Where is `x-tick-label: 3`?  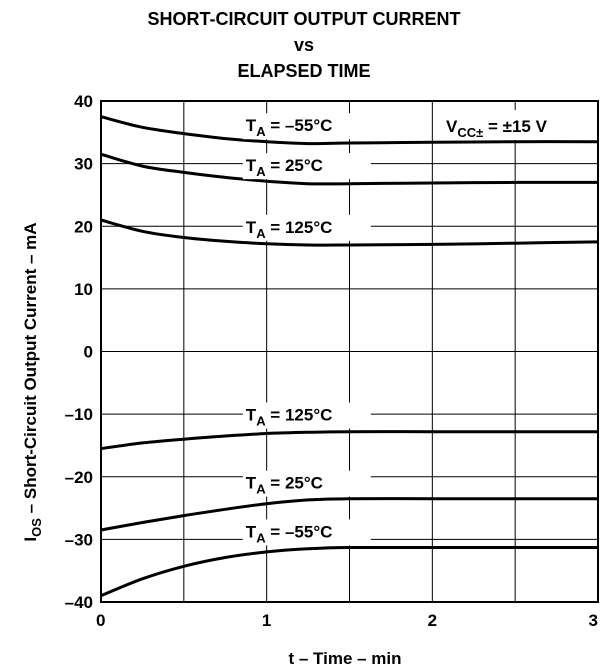 x-tick-label: 3 is located at coordinates (593, 620).